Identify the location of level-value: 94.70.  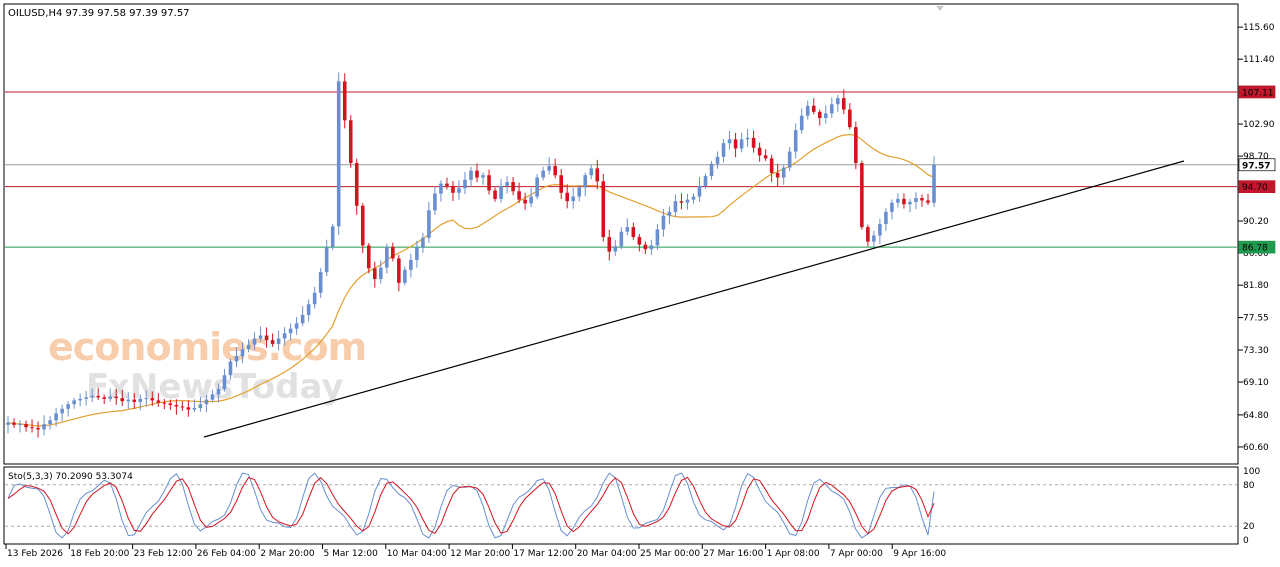
(1255, 188).